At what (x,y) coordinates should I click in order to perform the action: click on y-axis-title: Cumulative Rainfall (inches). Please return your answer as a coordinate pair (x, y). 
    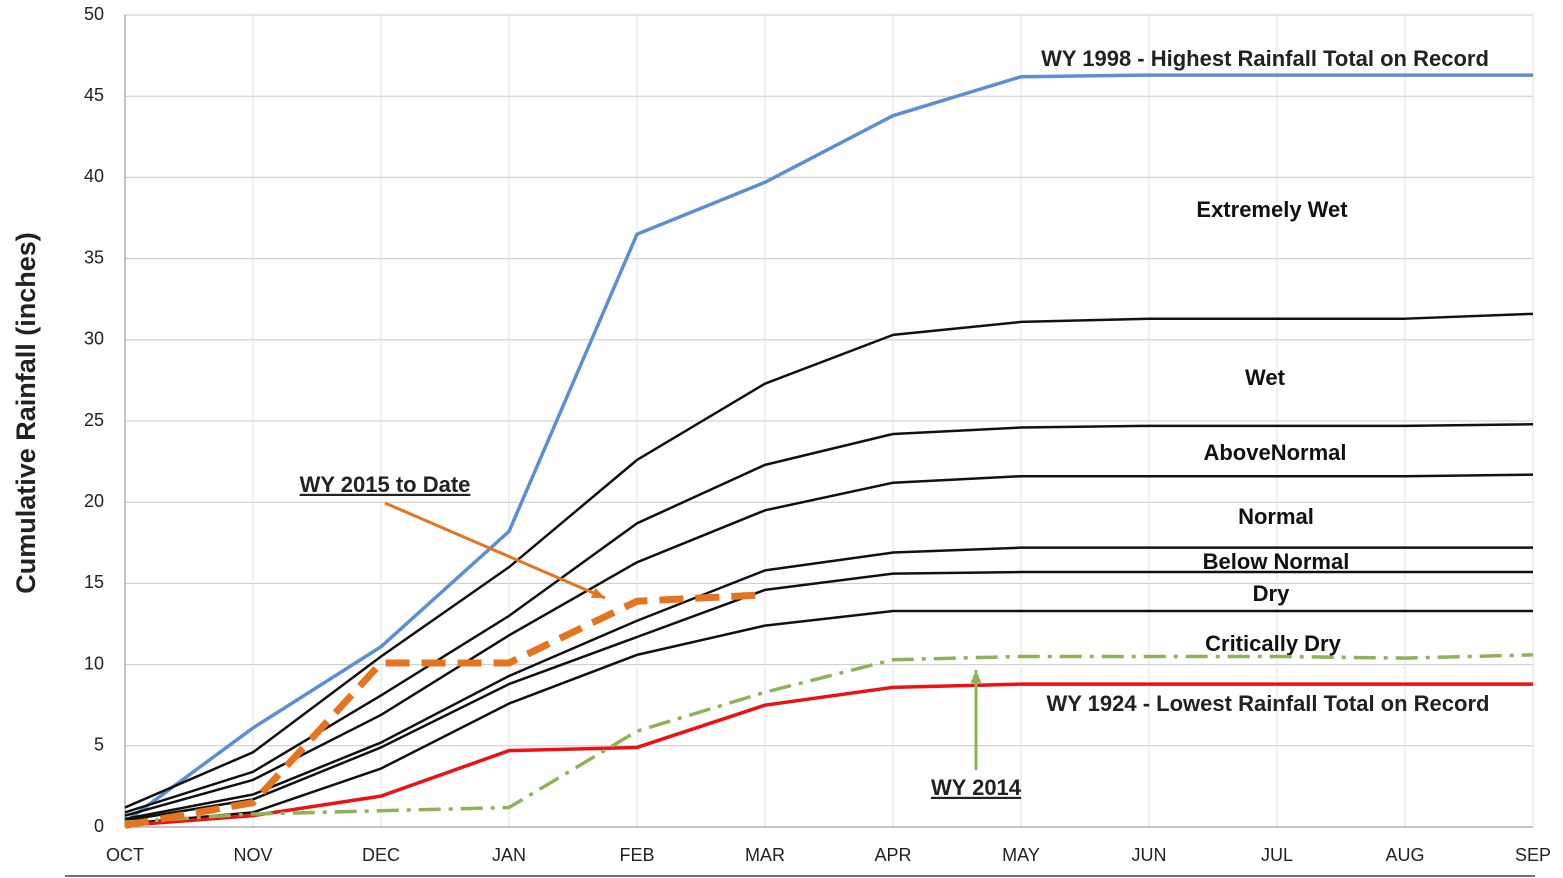
    Looking at the image, I should click on (26, 413).